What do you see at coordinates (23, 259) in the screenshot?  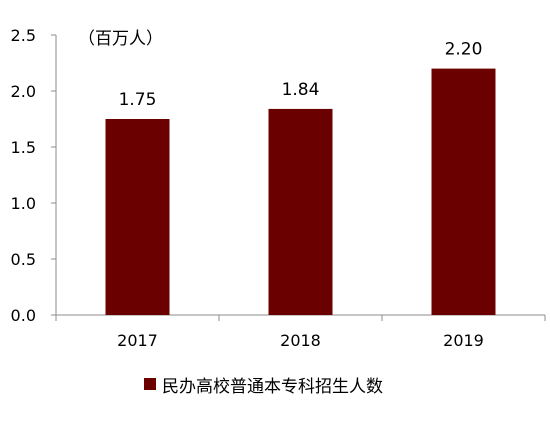 I see `y-tick-label: 0.5` at bounding box center [23, 259].